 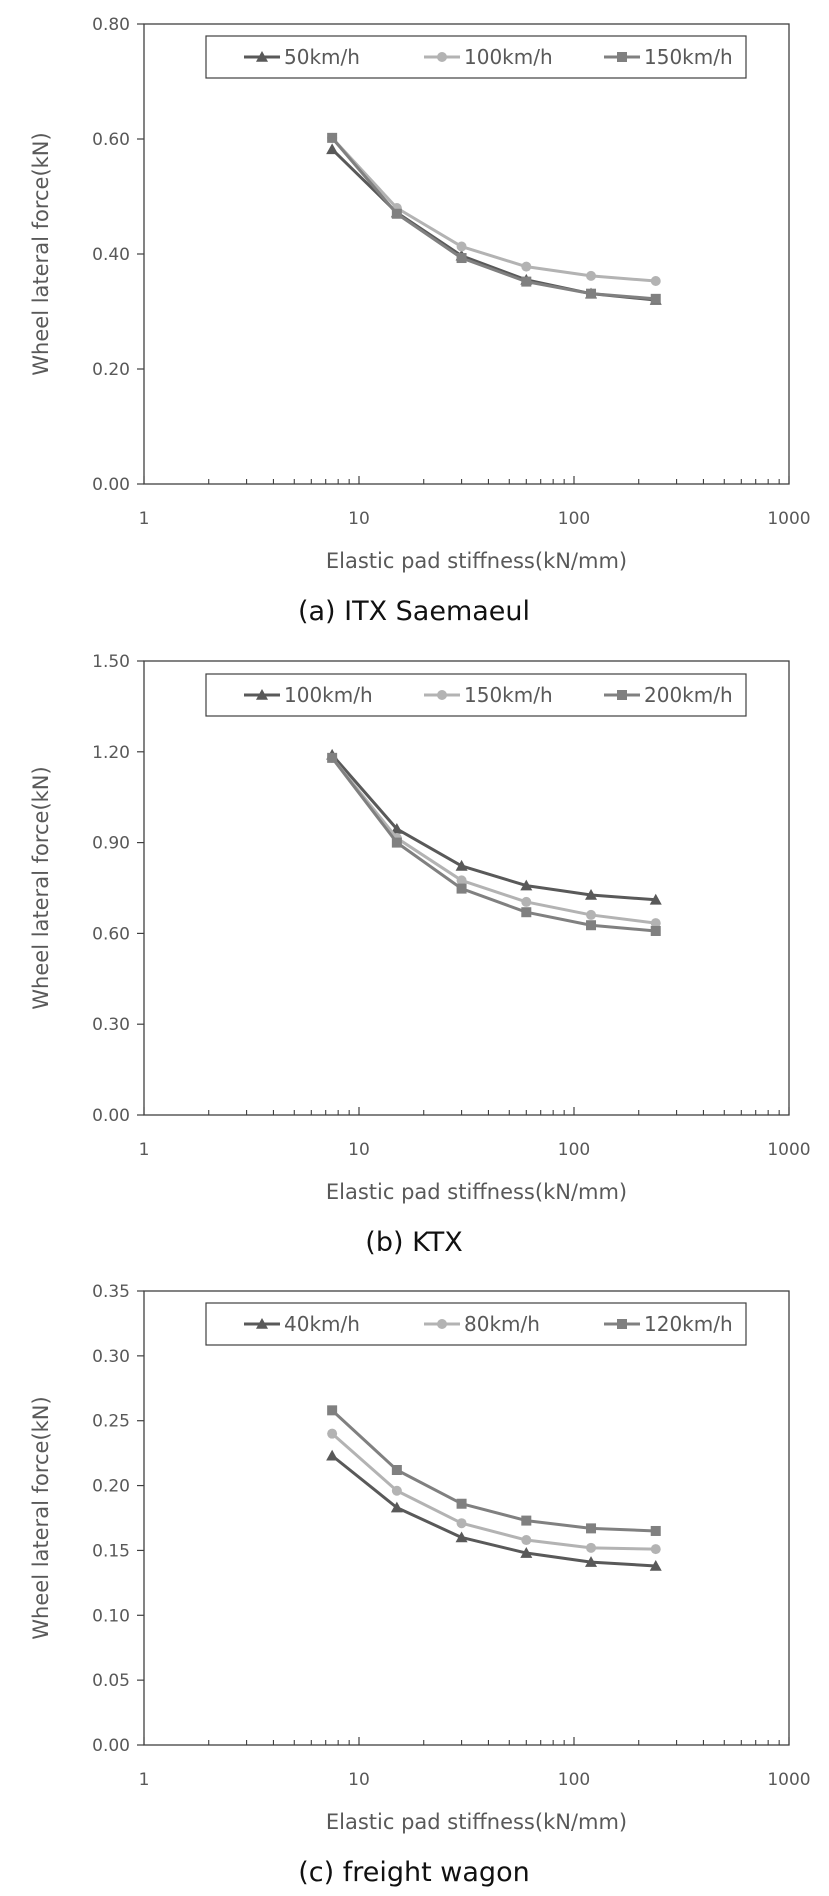 I want to click on legend-label: 50km/h, so click(x=322, y=57).